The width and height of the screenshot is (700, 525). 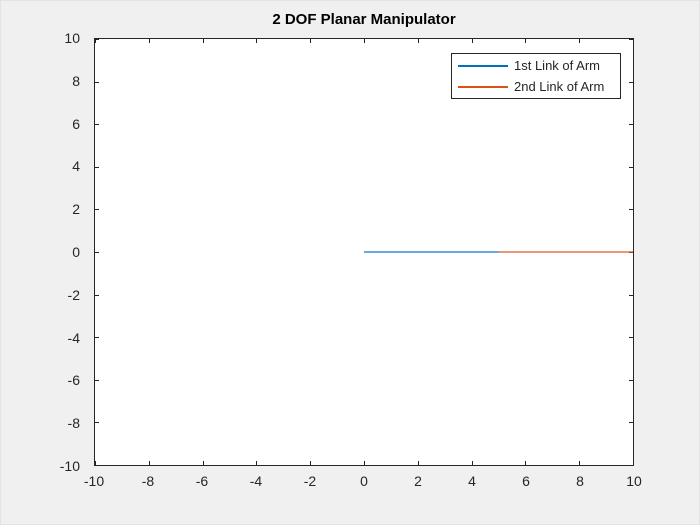 I want to click on x-tick-label: -4, so click(x=256, y=481).